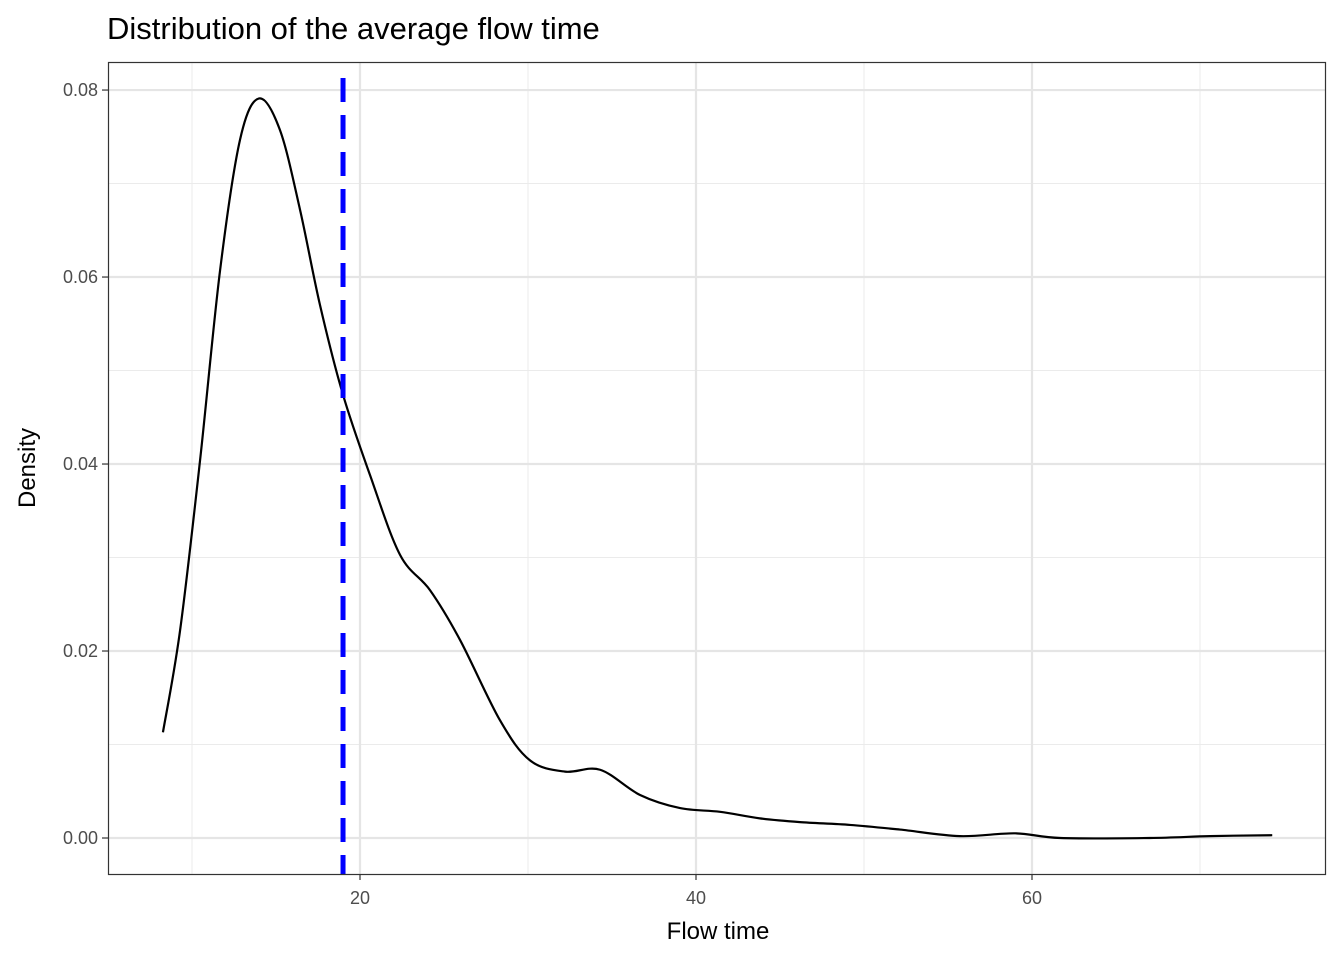  Describe the element at coordinates (27, 468) in the screenshot. I see `y-axis-title: Density` at that location.